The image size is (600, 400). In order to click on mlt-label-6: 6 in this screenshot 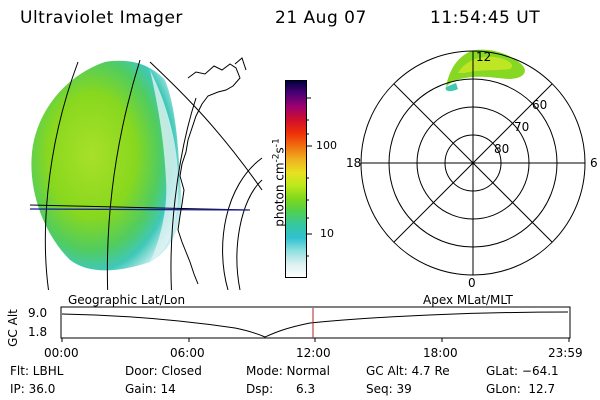, I will do `click(594, 163)`.